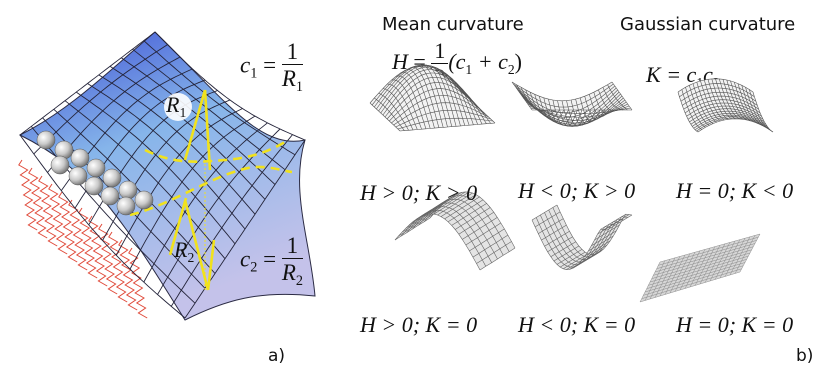  Describe the element at coordinates (277, 356) in the screenshot. I see `panel-a-label: a)` at that location.